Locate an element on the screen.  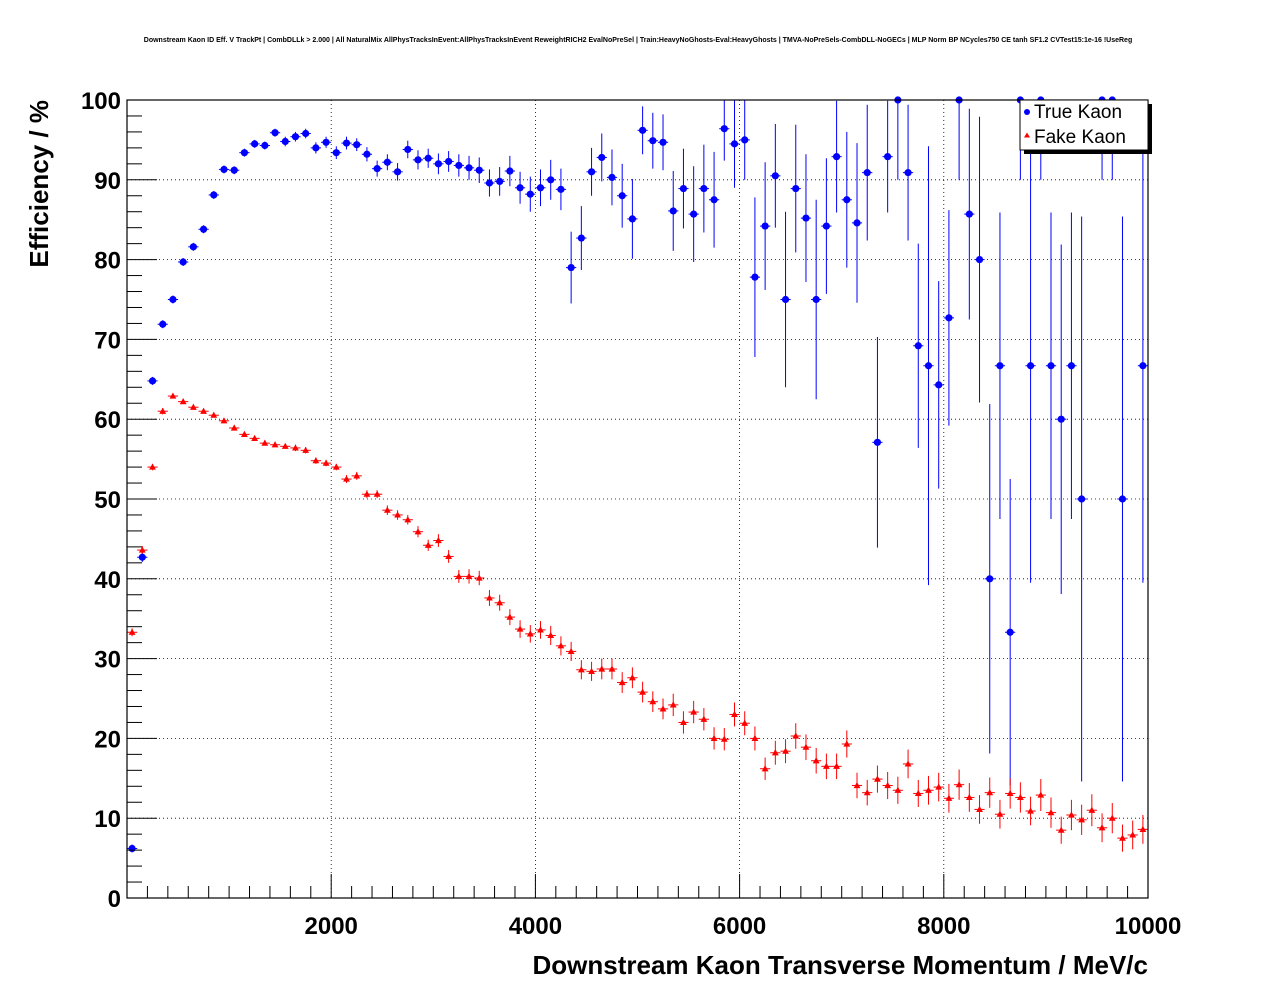
y-tick-label: 0 is located at coordinates (114, 899).